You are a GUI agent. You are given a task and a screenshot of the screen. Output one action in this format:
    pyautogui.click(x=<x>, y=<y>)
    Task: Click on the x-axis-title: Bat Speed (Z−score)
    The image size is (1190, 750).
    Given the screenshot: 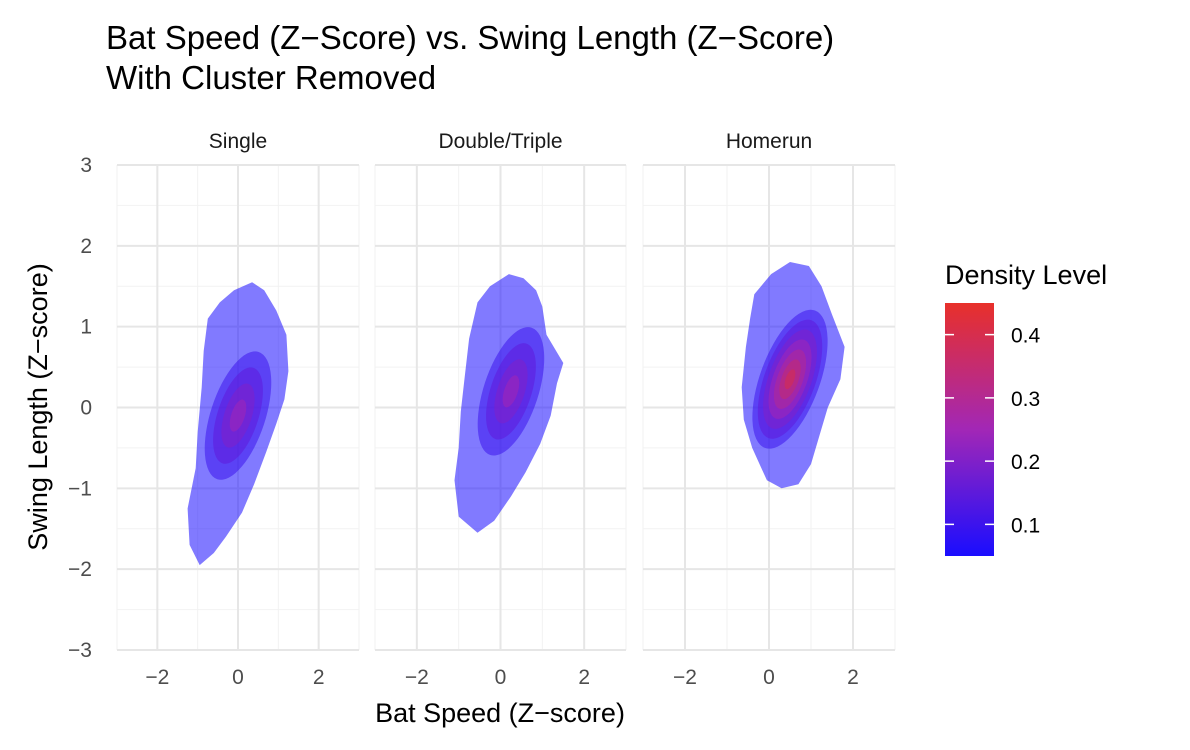 What is the action you would take?
    pyautogui.click(x=500, y=713)
    